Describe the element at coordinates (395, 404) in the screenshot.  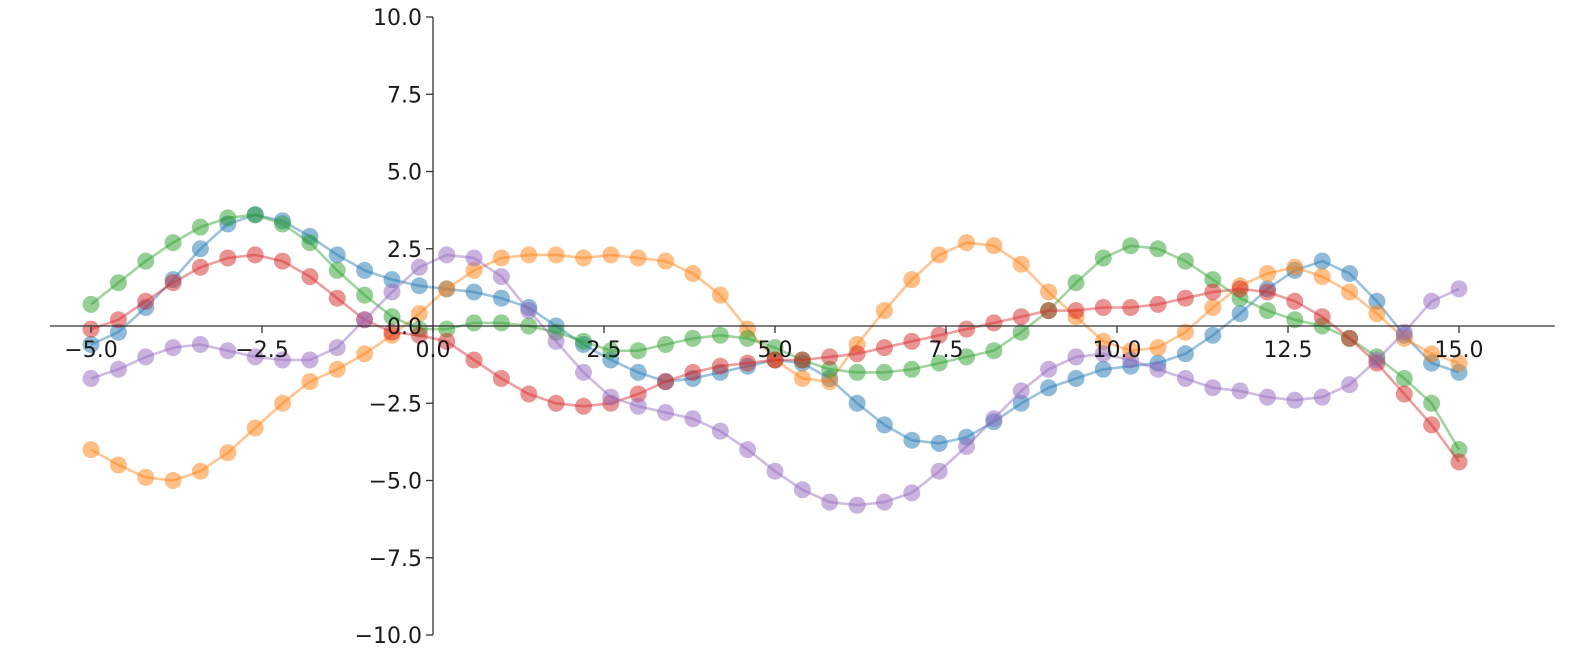
I see `y-tick-label: −2.5` at that location.